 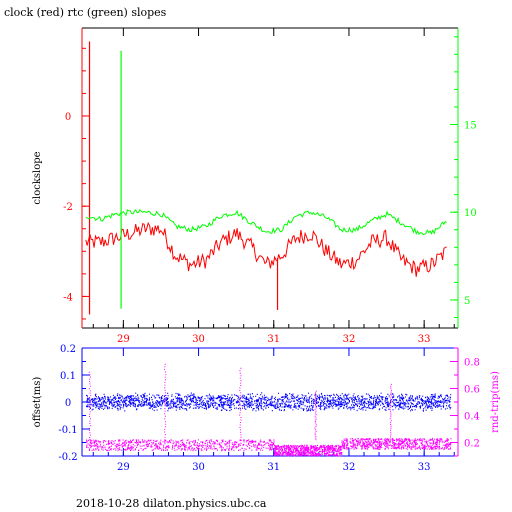 I want to click on footer-caption: 2018-10-28 dilaton.physics.ubc.ca, so click(x=171, y=503).